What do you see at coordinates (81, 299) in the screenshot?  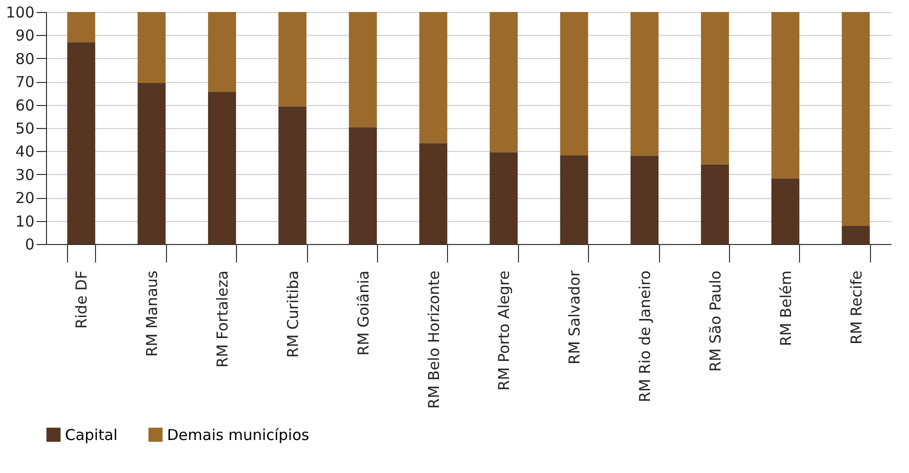 I see `x-tick-label: Ride DF` at bounding box center [81, 299].